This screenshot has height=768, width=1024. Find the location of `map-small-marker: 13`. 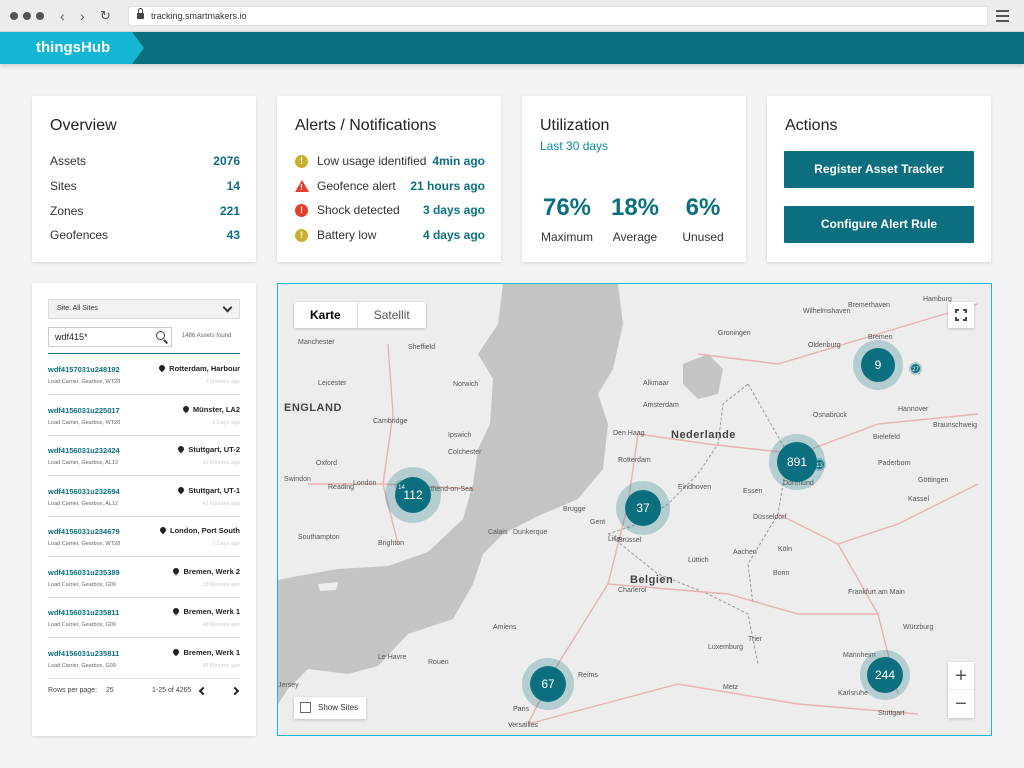

map-small-marker: 13 is located at coordinates (819, 464).